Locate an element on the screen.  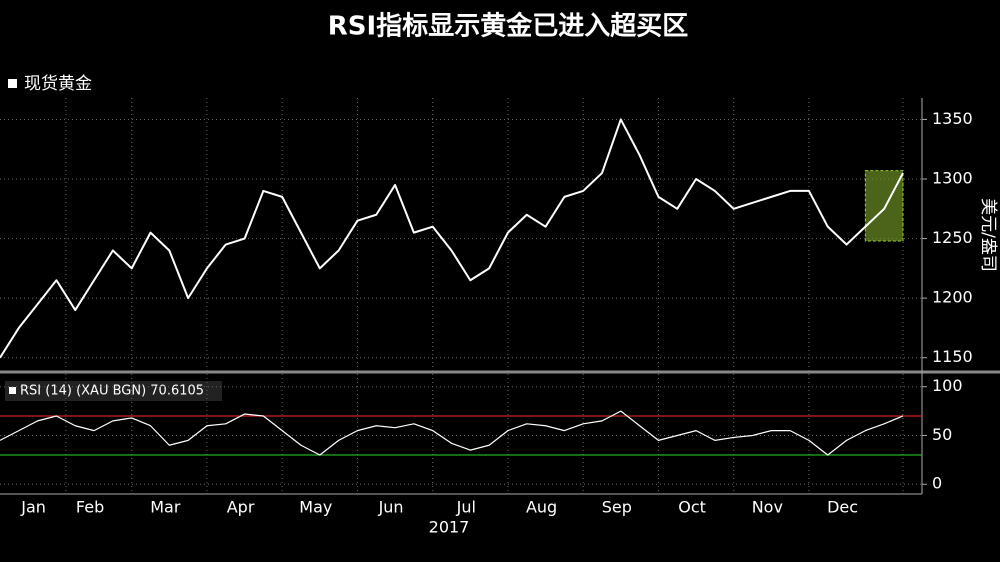
x-tick-label: Jan is located at coordinates (33, 507).